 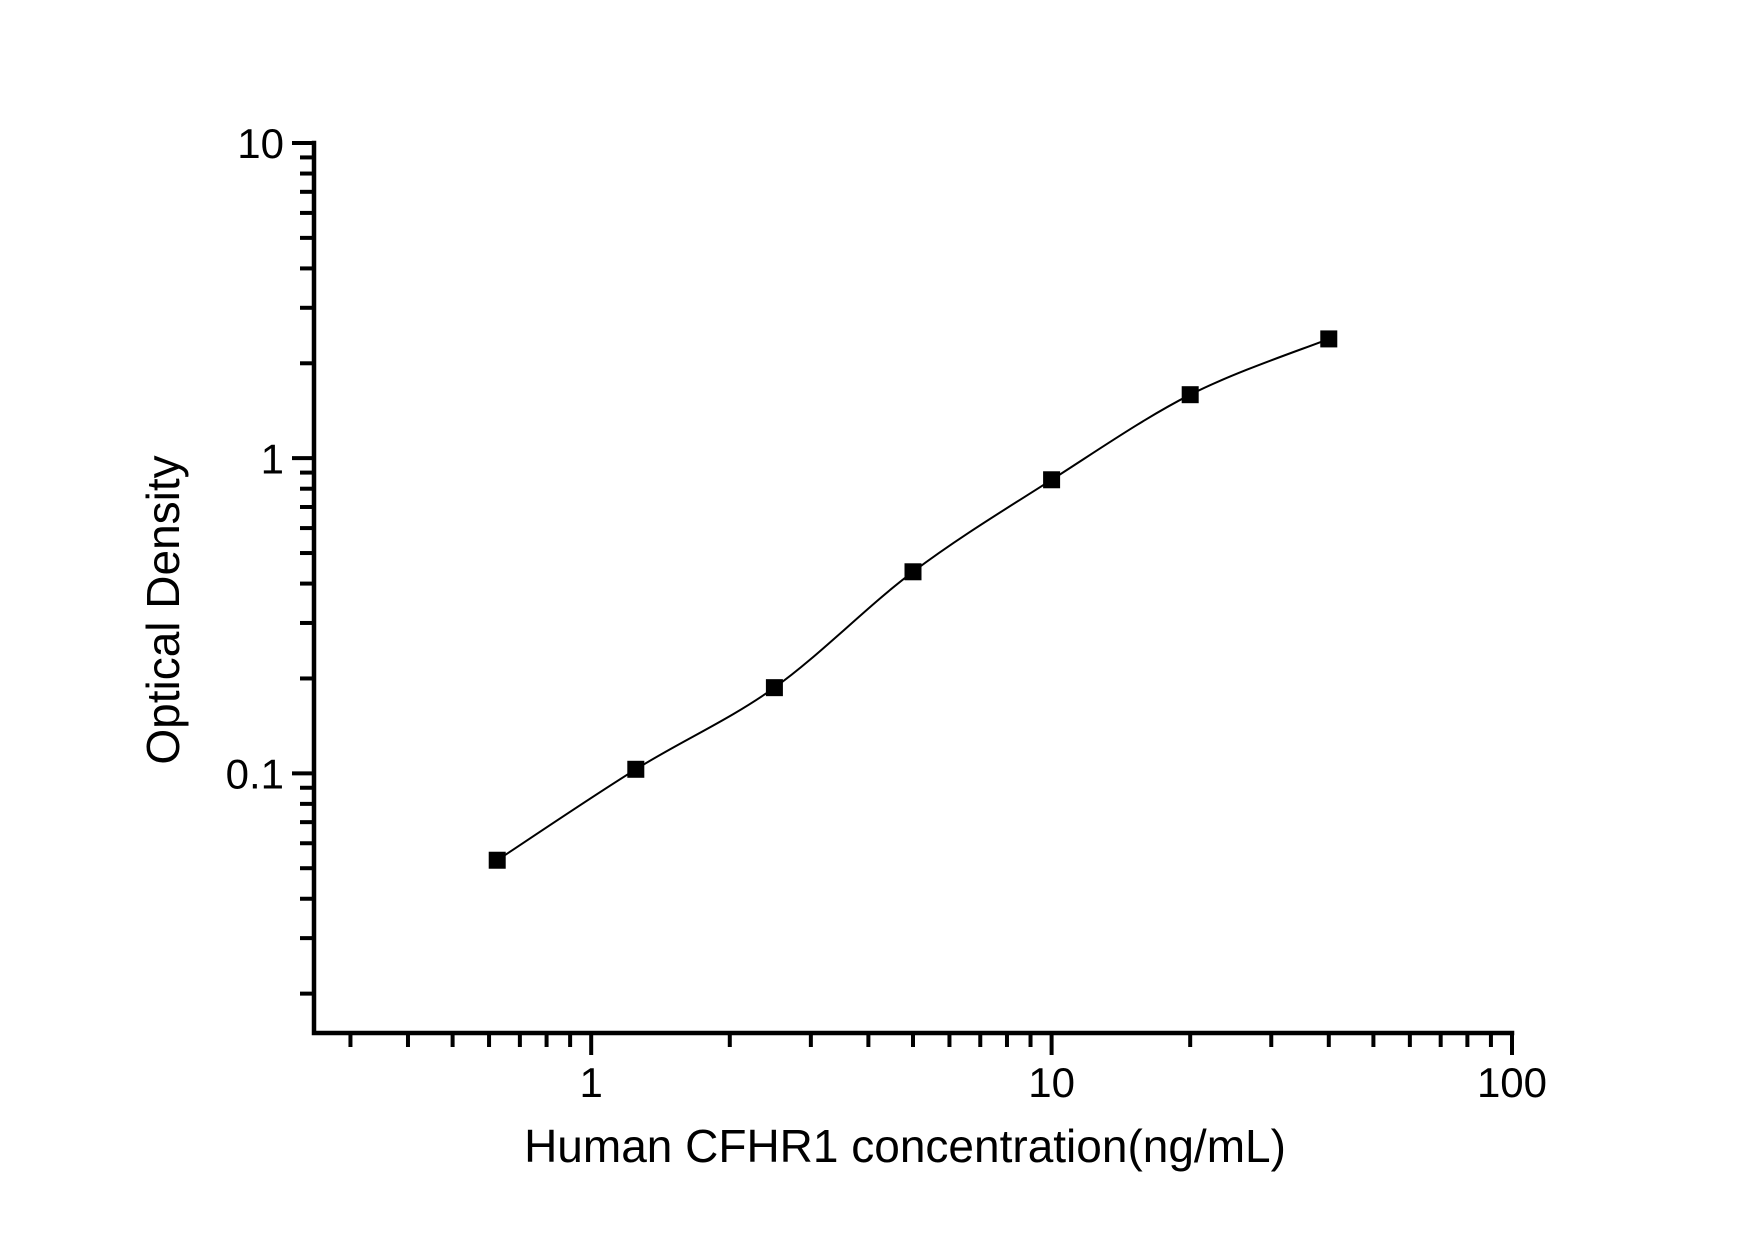 What do you see at coordinates (905, 1146) in the screenshot?
I see `x-axis-title: Human CFHR1 concentration(ng/mL)` at bounding box center [905, 1146].